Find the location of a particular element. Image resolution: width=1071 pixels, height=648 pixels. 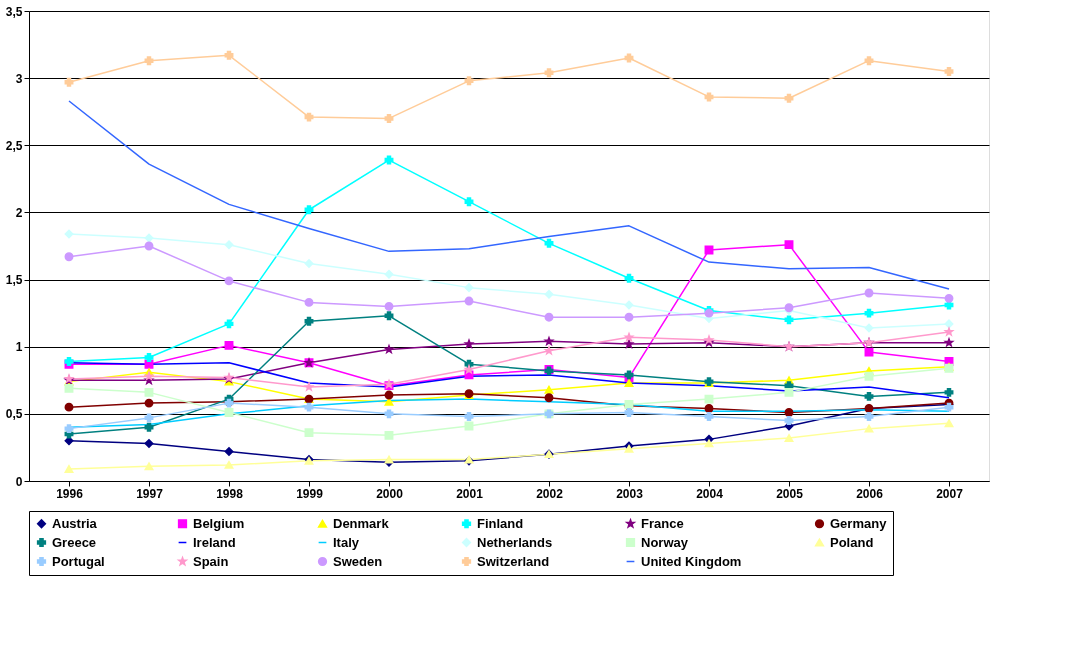

legend-label: Sweden is located at coordinates (358, 561).